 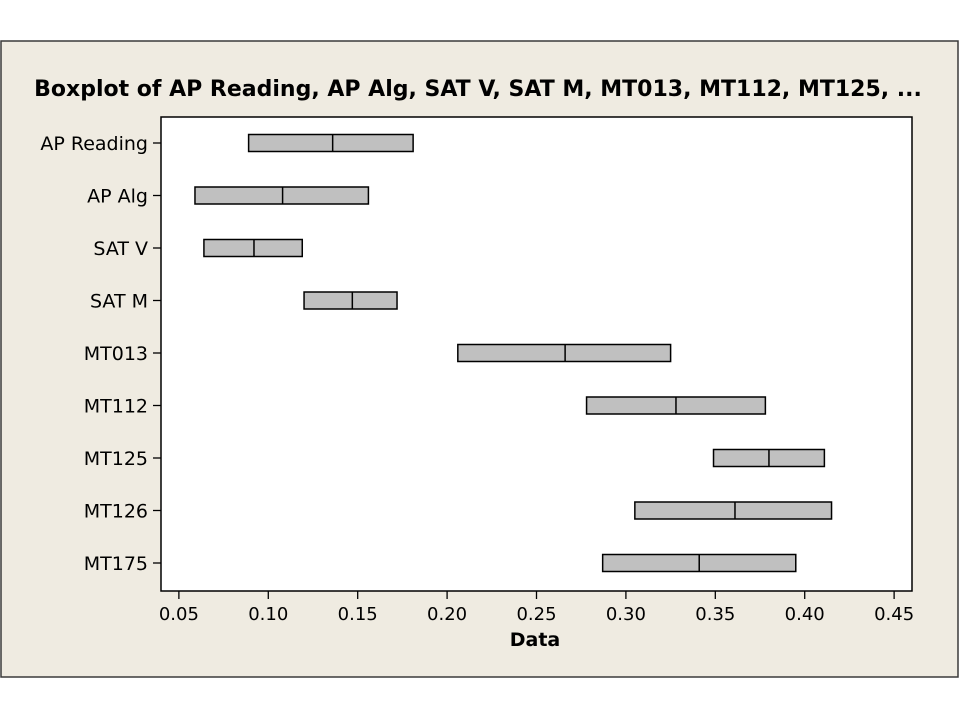 I want to click on y-tick-label: MT013, so click(x=116, y=354).